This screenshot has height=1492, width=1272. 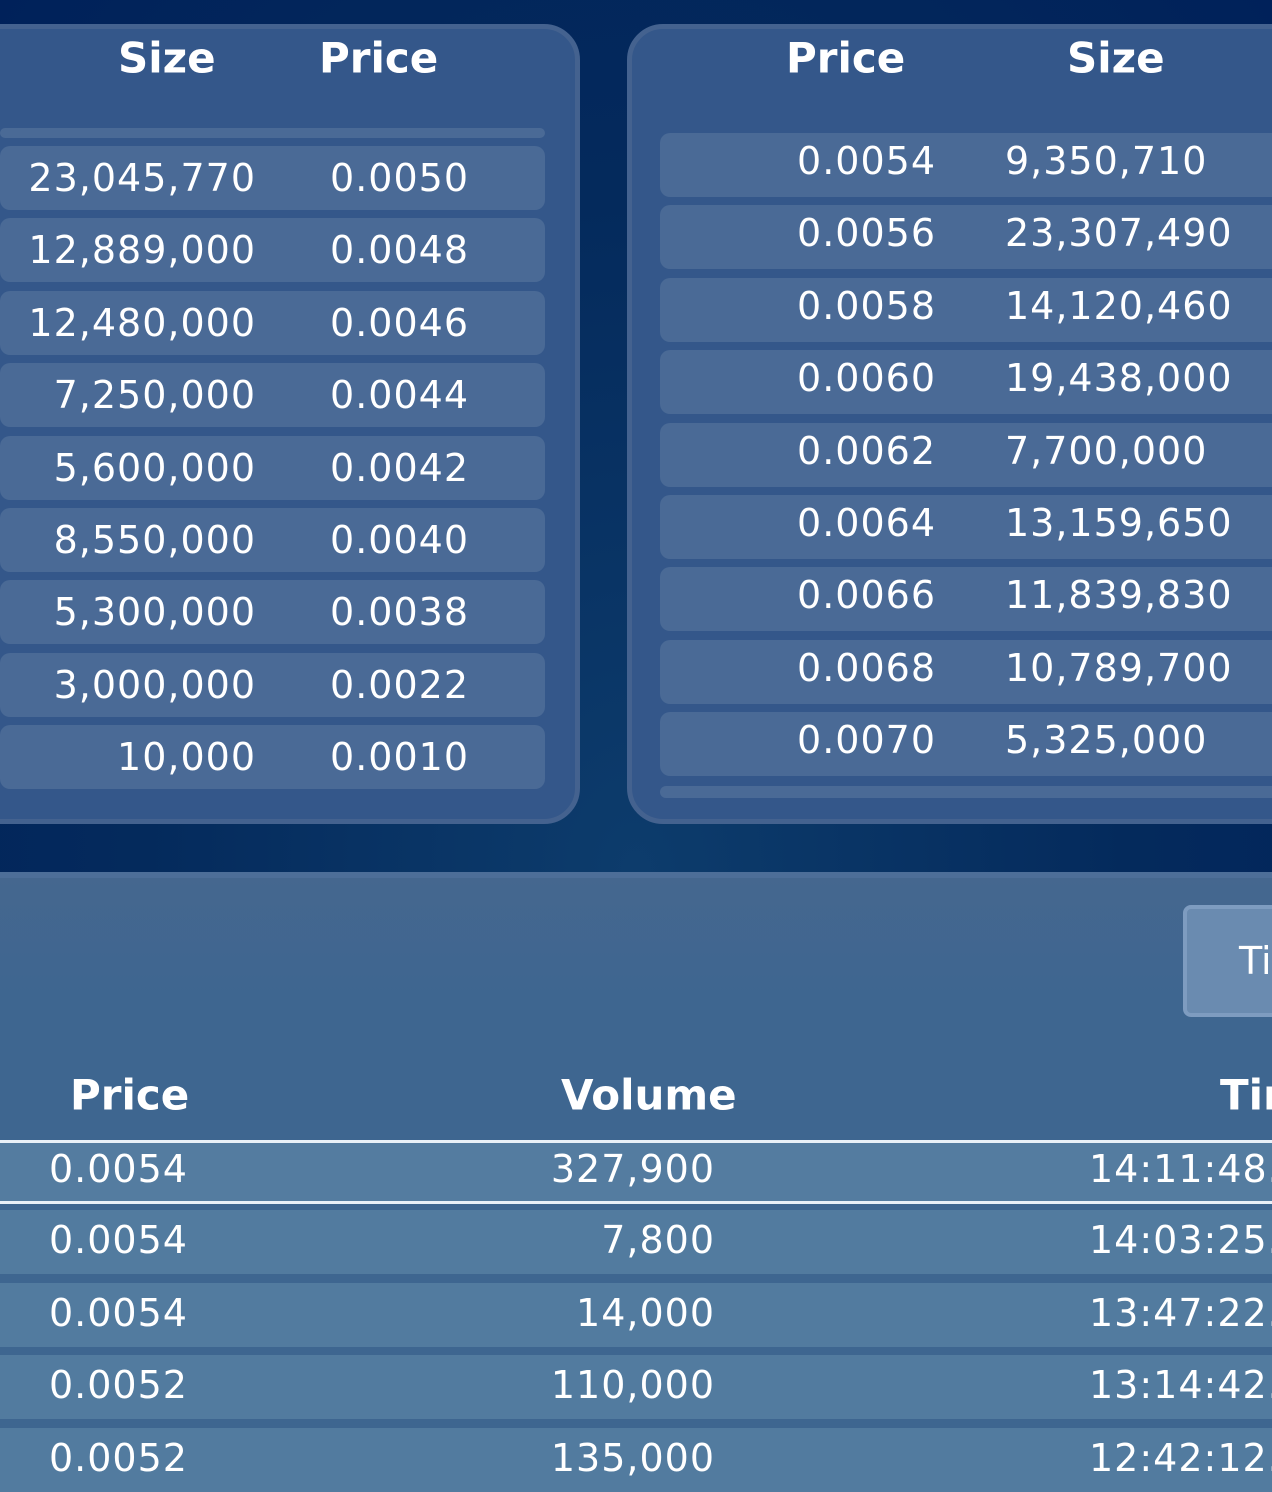 What do you see at coordinates (1119, 523) in the screenshot?
I see `ask-size-cell: 13,159,650` at bounding box center [1119, 523].